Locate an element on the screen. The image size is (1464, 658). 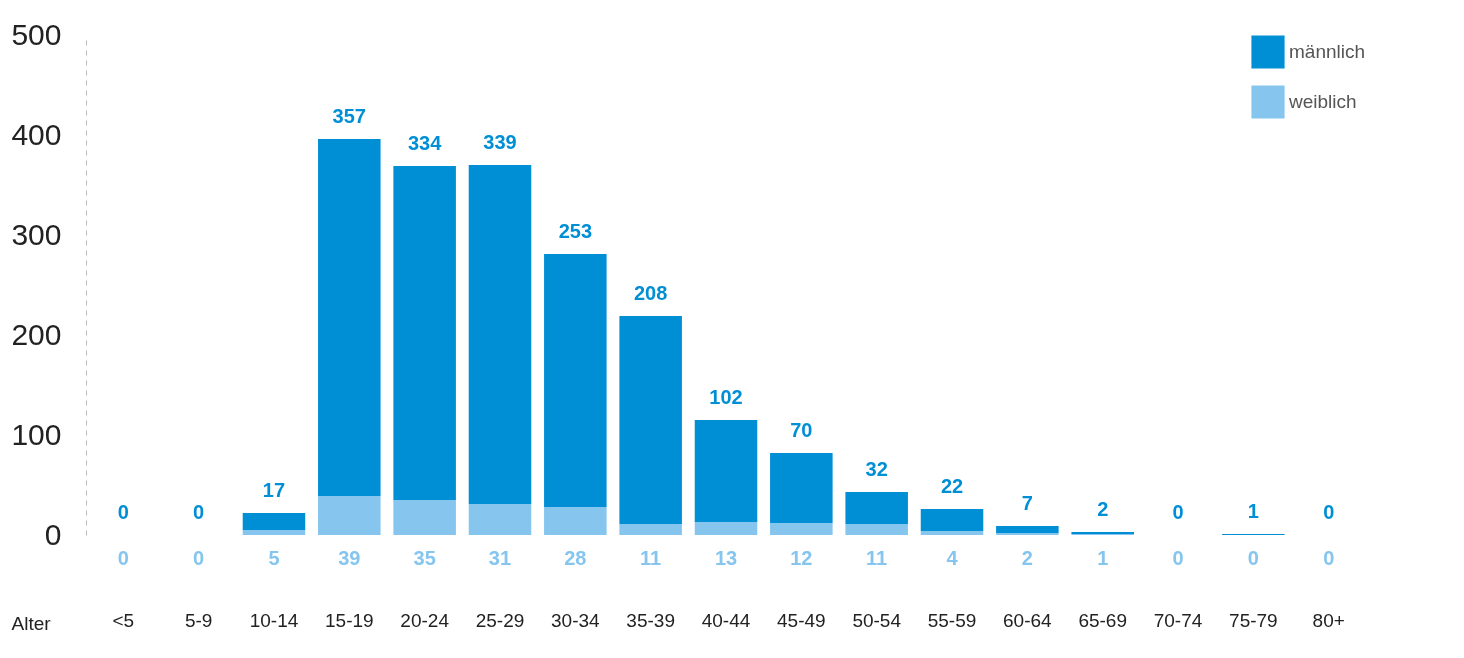
data-label: 334 is located at coordinates (425, 143).